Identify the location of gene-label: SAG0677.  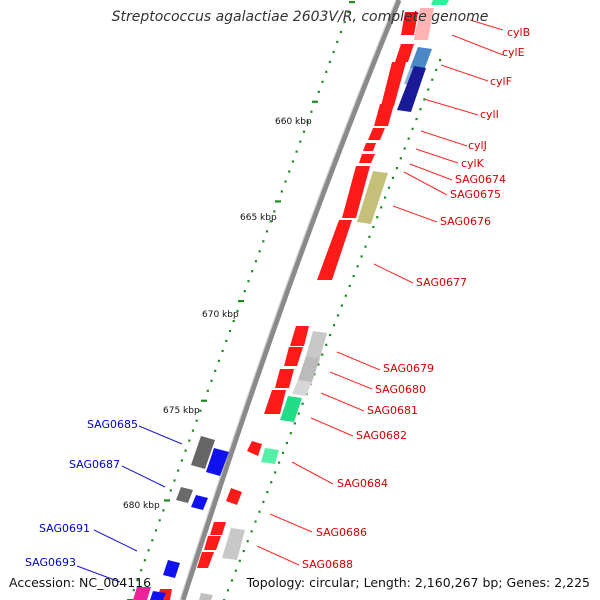
(441, 282).